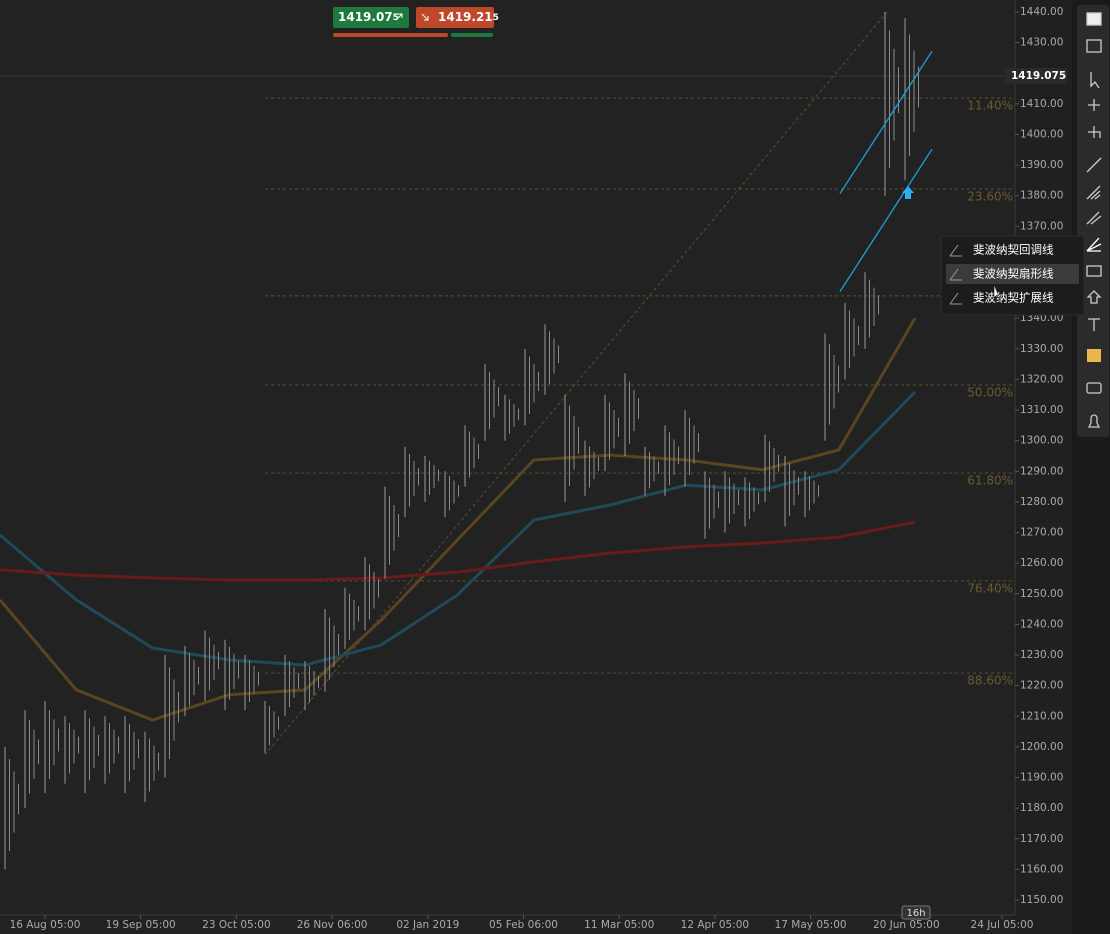 The height and width of the screenshot is (934, 1110). Describe the element at coordinates (1041, 104) in the screenshot. I see `y-tick-label: 1410.00` at that location.